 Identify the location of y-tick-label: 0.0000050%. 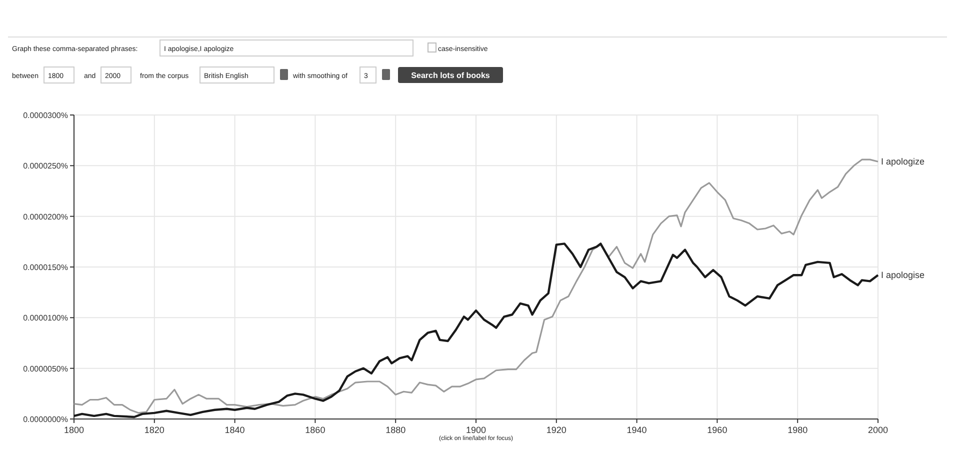
(45, 369).